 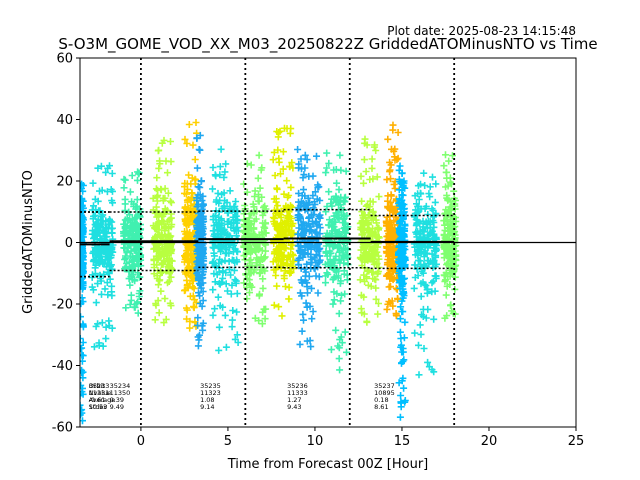 I want to click on y-axis-label: GriddedATOMinusNTO, so click(x=28, y=242).